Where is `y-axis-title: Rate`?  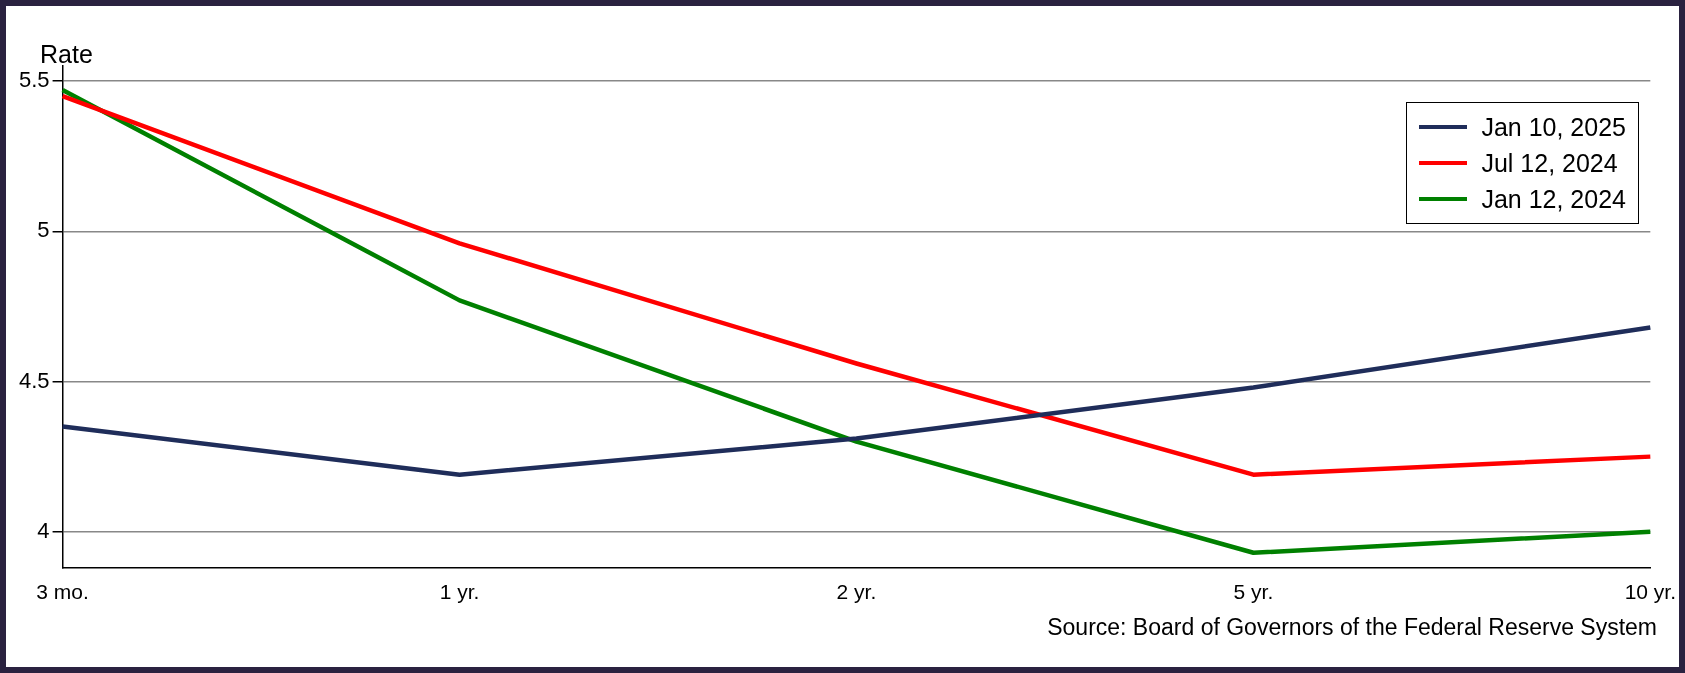
y-axis-title: Rate is located at coordinates (66, 54).